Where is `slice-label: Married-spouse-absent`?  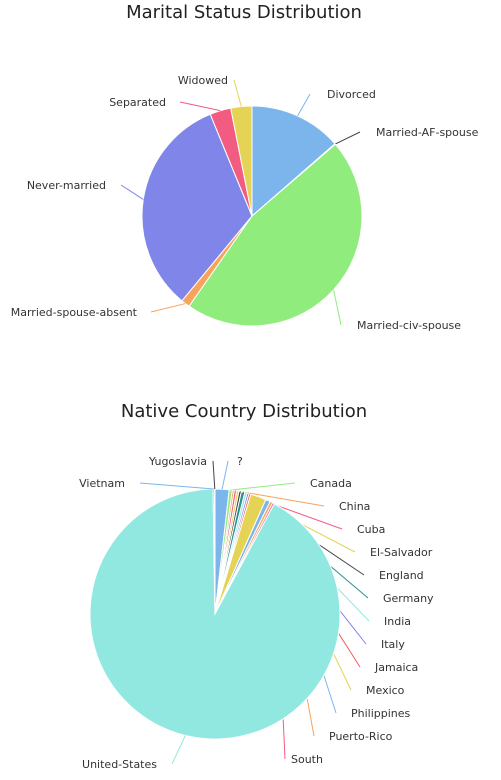
slice-label: Married-spouse-absent is located at coordinates (74, 312).